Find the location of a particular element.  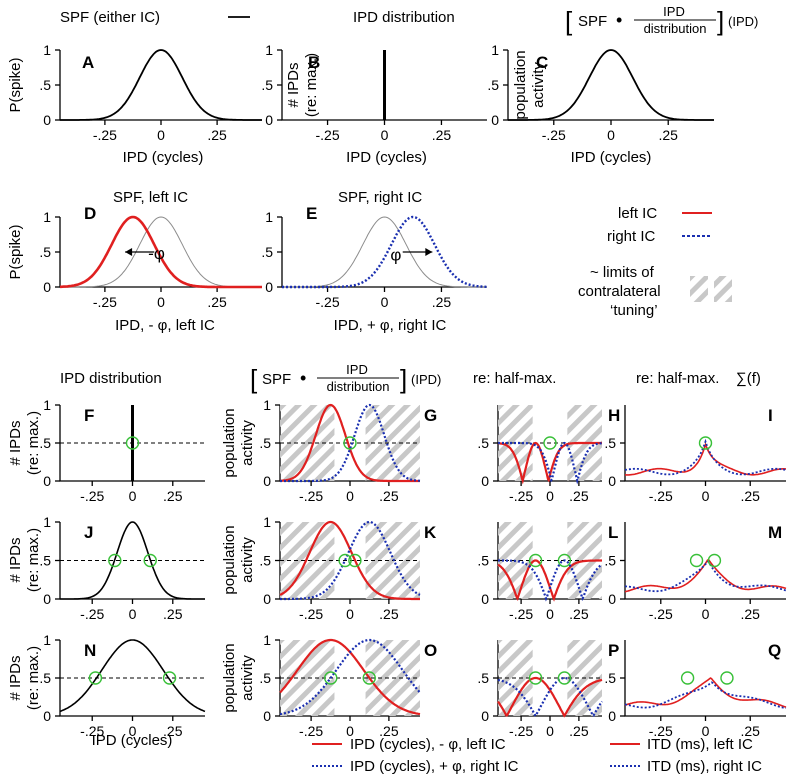

title-spf-either: SPF (either IC) is located at coordinates (110, 17).